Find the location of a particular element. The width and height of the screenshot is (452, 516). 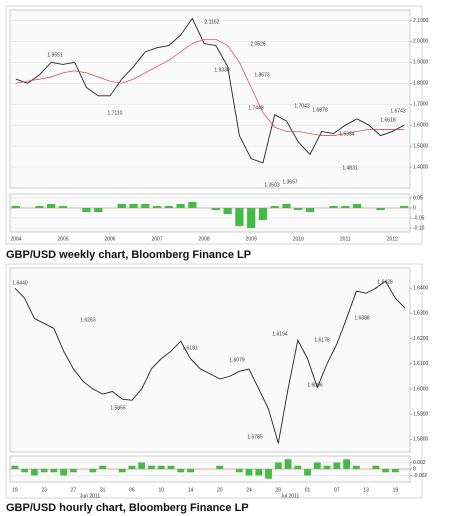

annotation: 1.6006 is located at coordinates (315, 385).